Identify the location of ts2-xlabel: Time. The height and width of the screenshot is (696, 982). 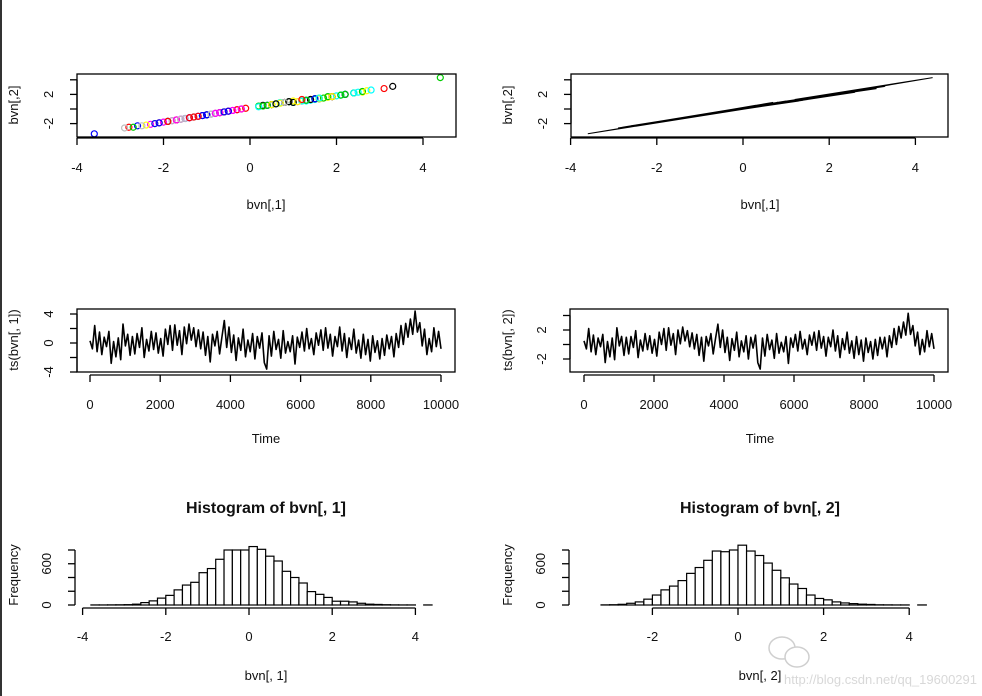
(760, 438).